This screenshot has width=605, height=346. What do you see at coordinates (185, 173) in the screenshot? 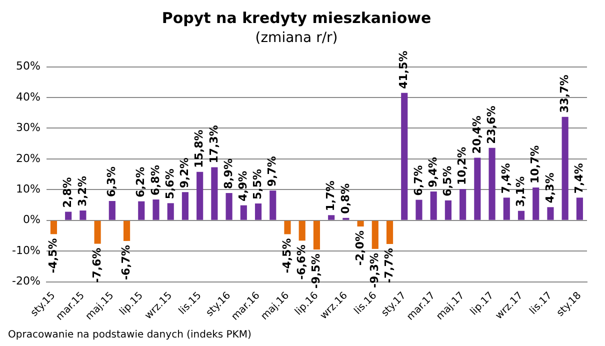
I see `data-label: 9,2%` at bounding box center [185, 173].